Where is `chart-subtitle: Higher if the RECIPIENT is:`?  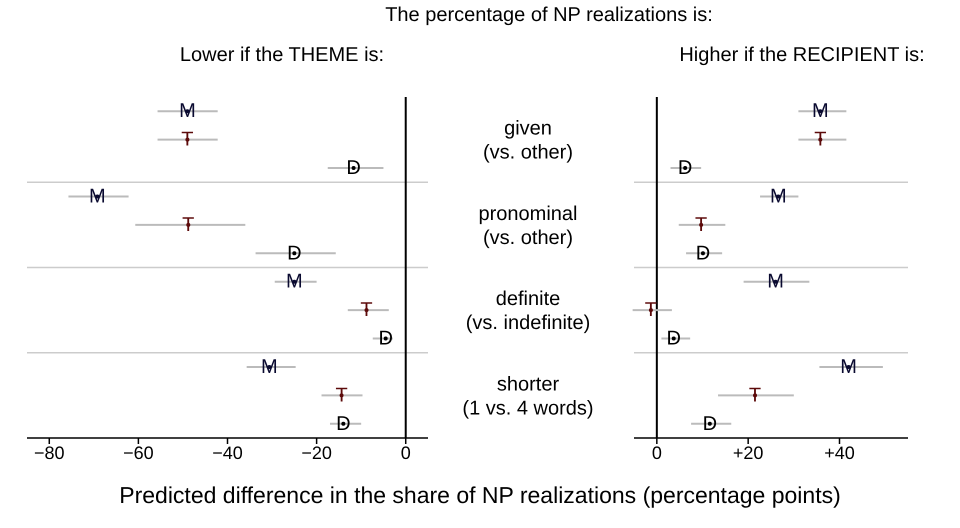
chart-subtitle: Higher if the RECIPIENT is: is located at coordinates (802, 55).